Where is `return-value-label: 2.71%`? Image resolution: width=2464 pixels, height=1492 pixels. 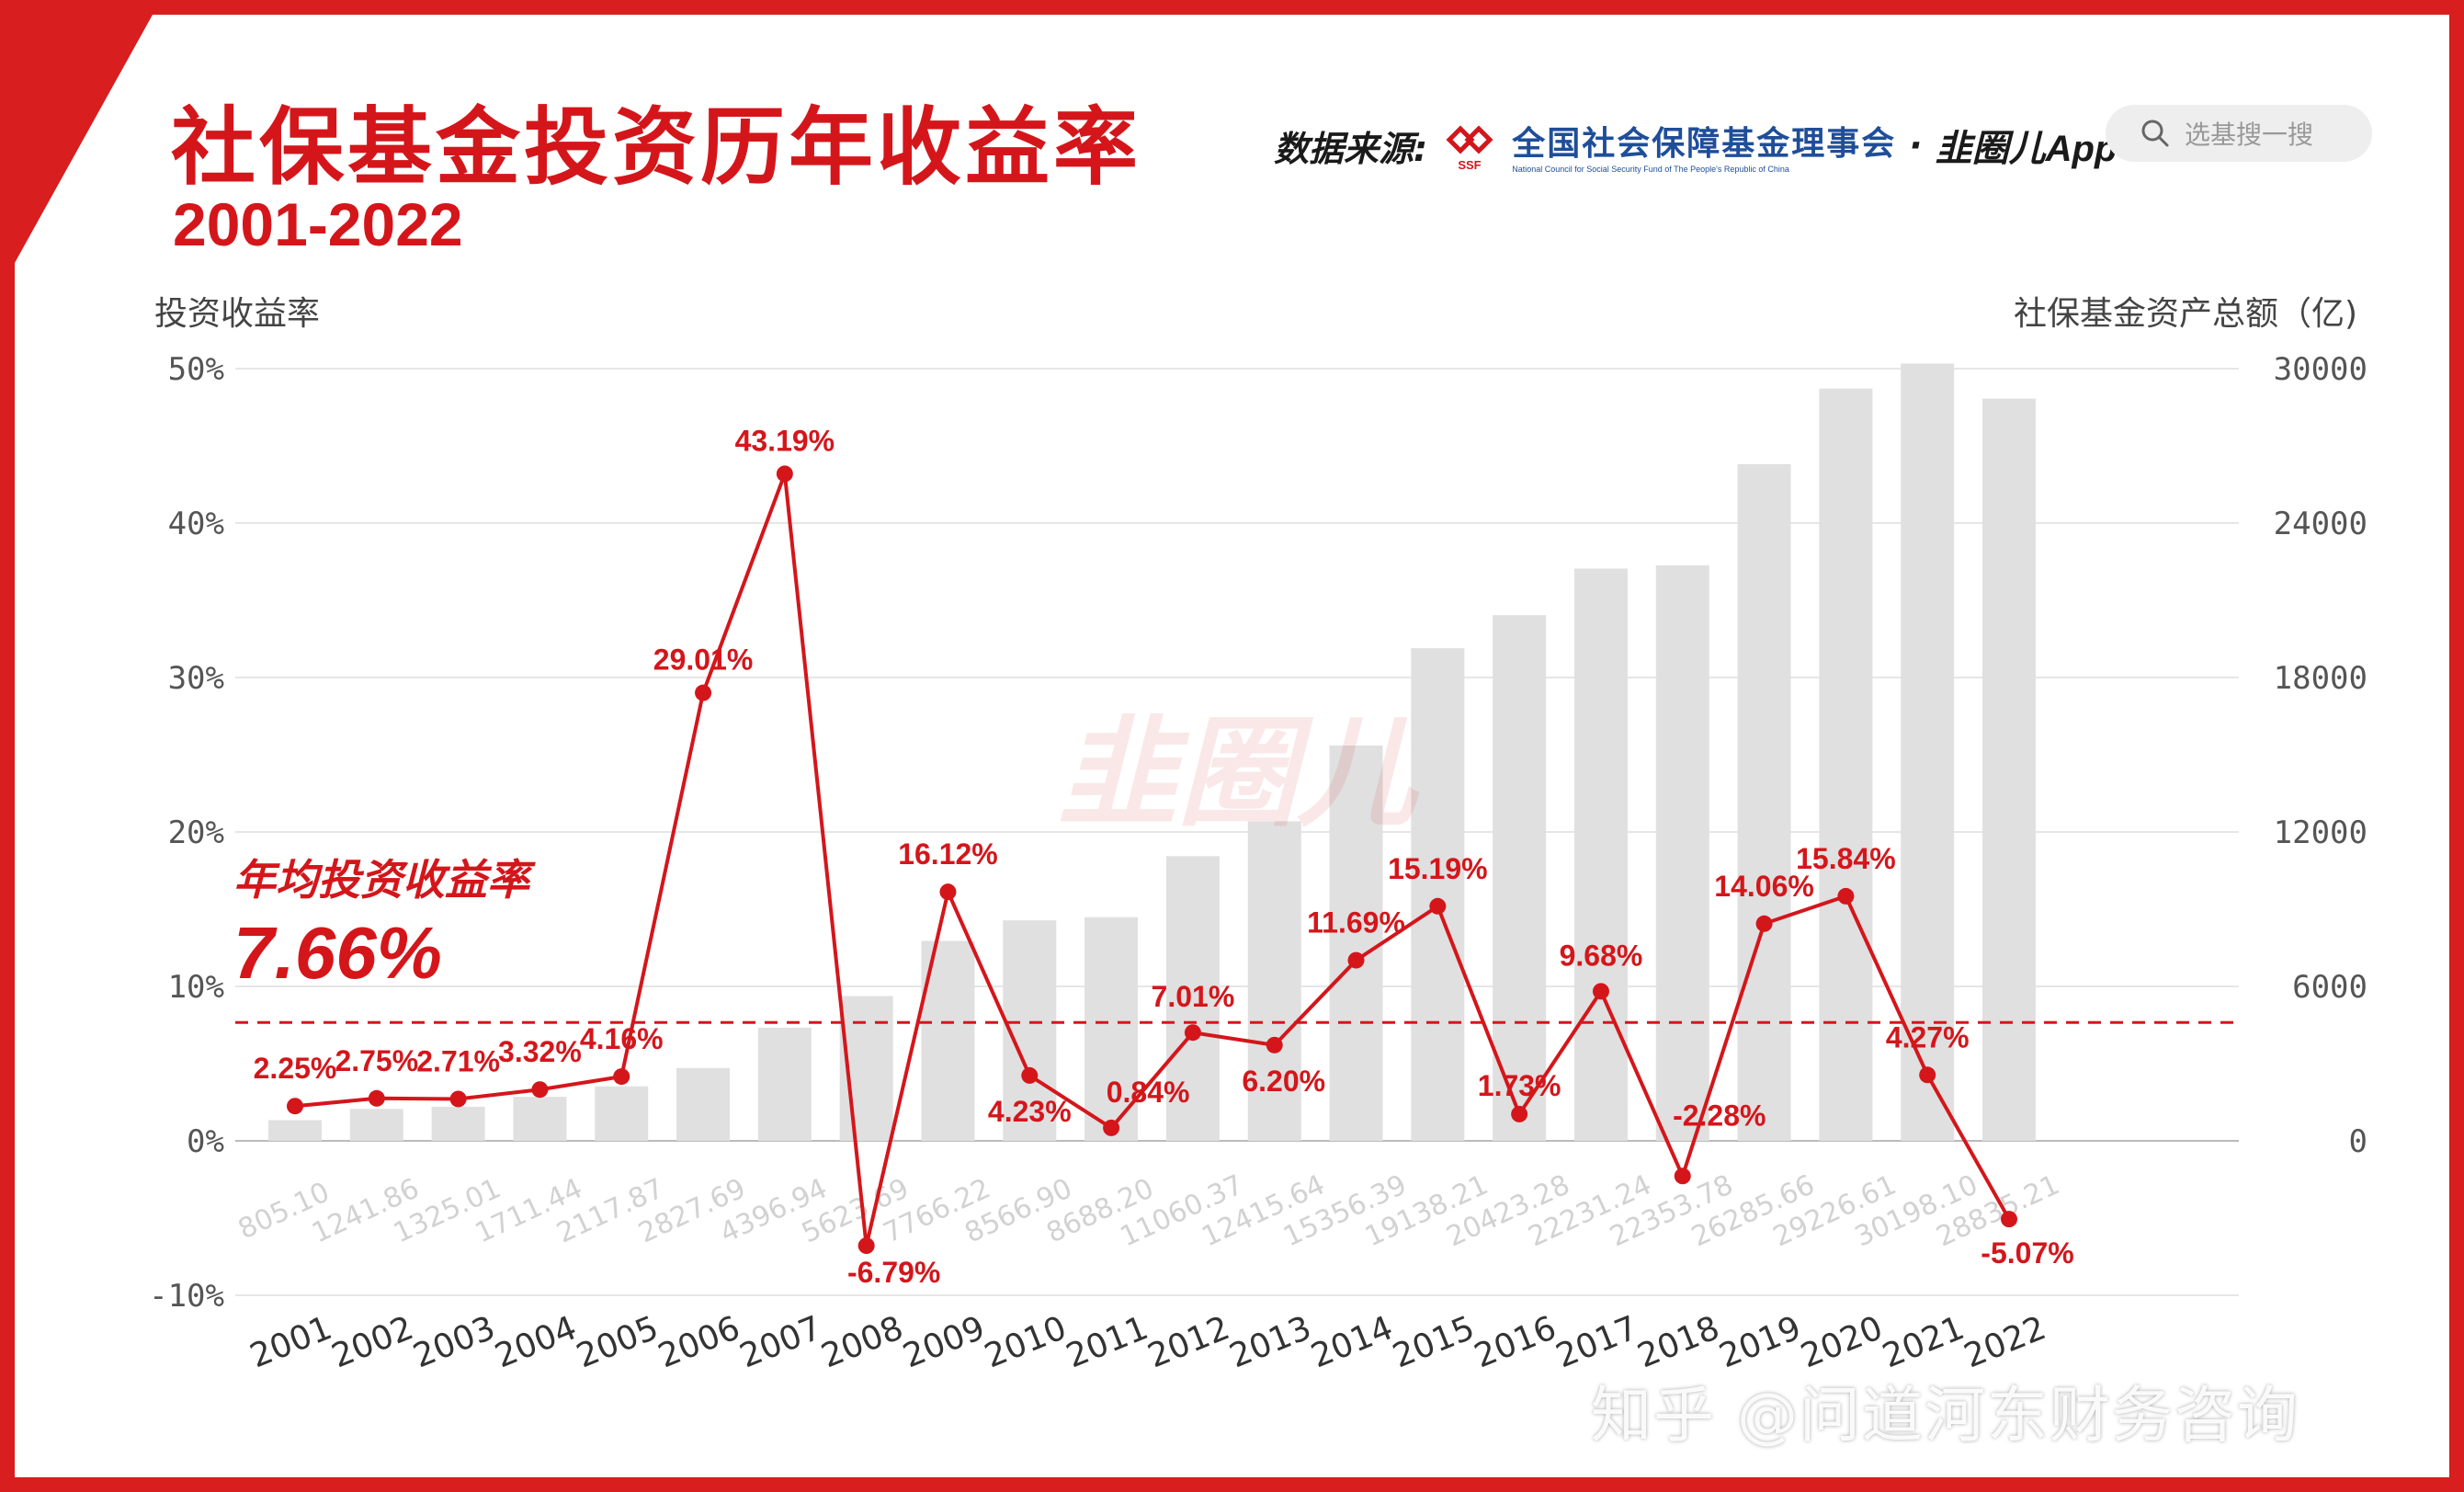 return-value-label: 2.71% is located at coordinates (458, 1060).